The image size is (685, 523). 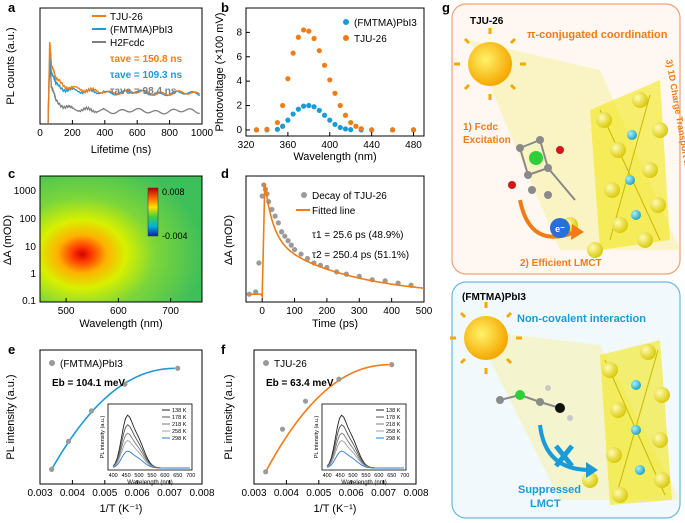 I want to click on y-axis-label-a: PL counts (a.u.), so click(x=11, y=65).